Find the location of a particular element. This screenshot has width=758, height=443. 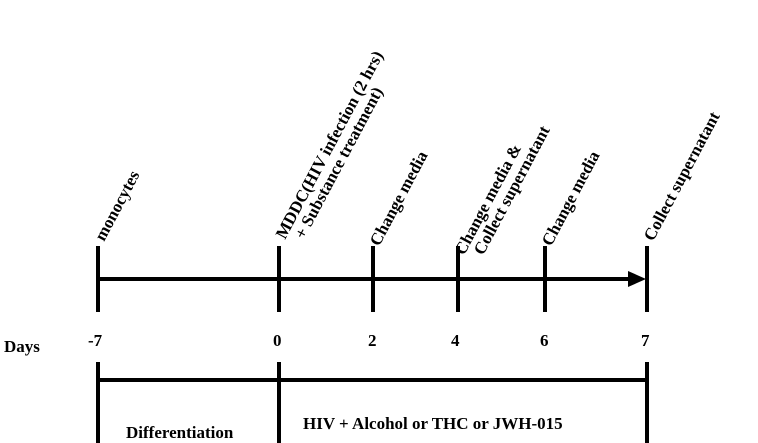

timeline-arrowhead is located at coordinates (637, 279).